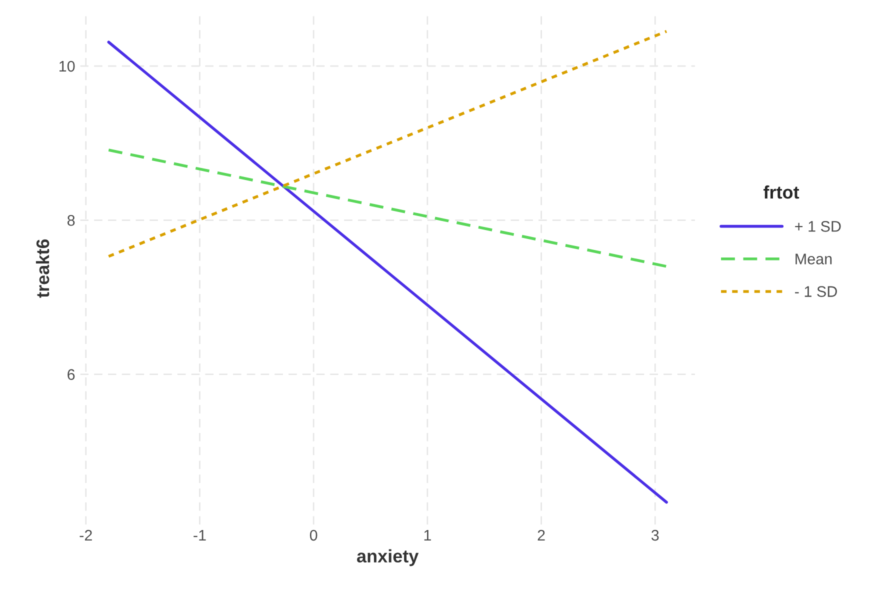 This screenshot has width=891, height=603. Describe the element at coordinates (541, 535) in the screenshot. I see `x-tick-label: 2` at that location.